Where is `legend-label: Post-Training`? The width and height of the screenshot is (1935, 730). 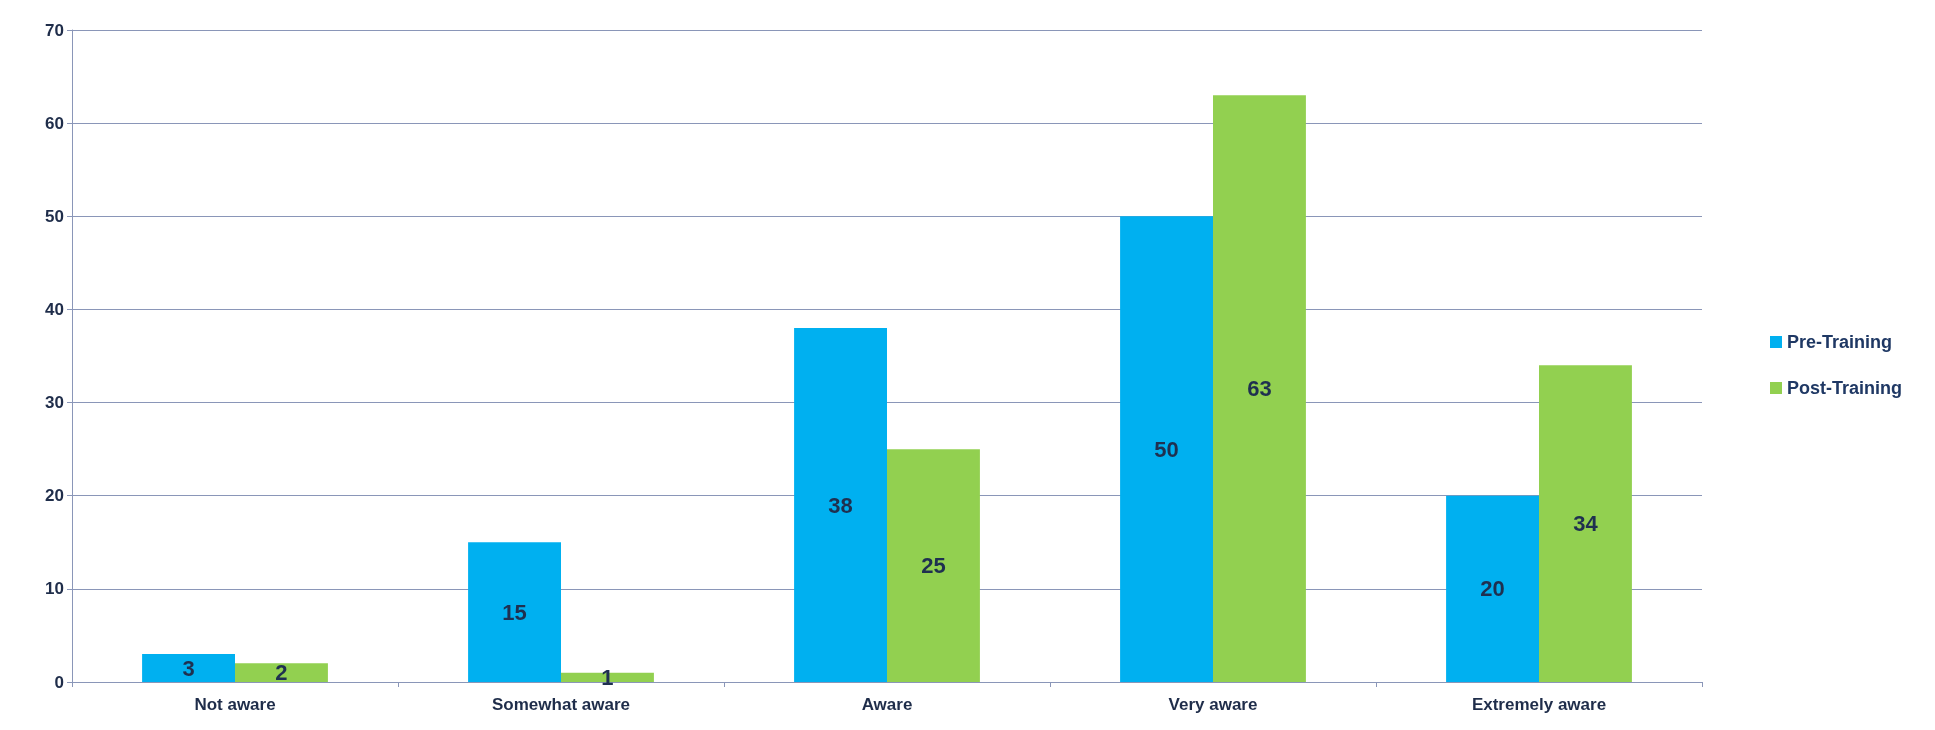
legend-label: Post-Training is located at coordinates (1845, 388).